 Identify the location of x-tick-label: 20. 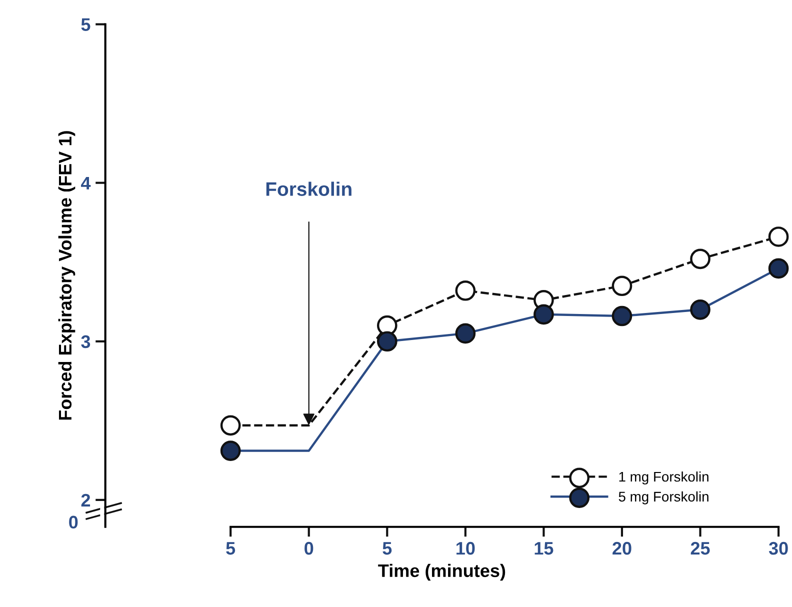
(622, 548).